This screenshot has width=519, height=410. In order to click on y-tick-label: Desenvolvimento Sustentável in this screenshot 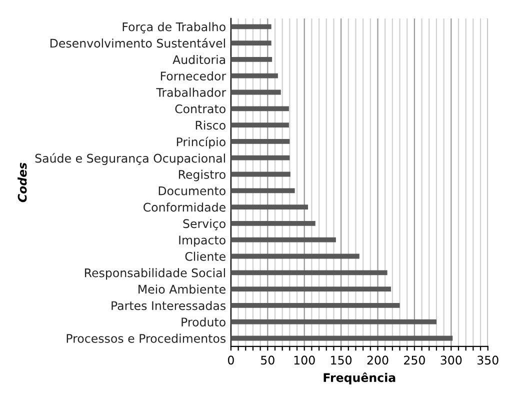, I will do `click(137, 43)`.